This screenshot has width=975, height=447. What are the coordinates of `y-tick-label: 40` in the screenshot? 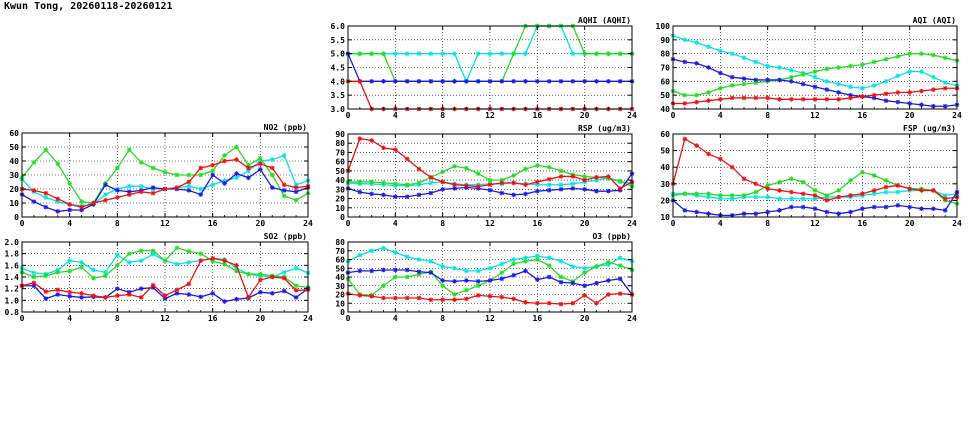 It's located at (340, 180).